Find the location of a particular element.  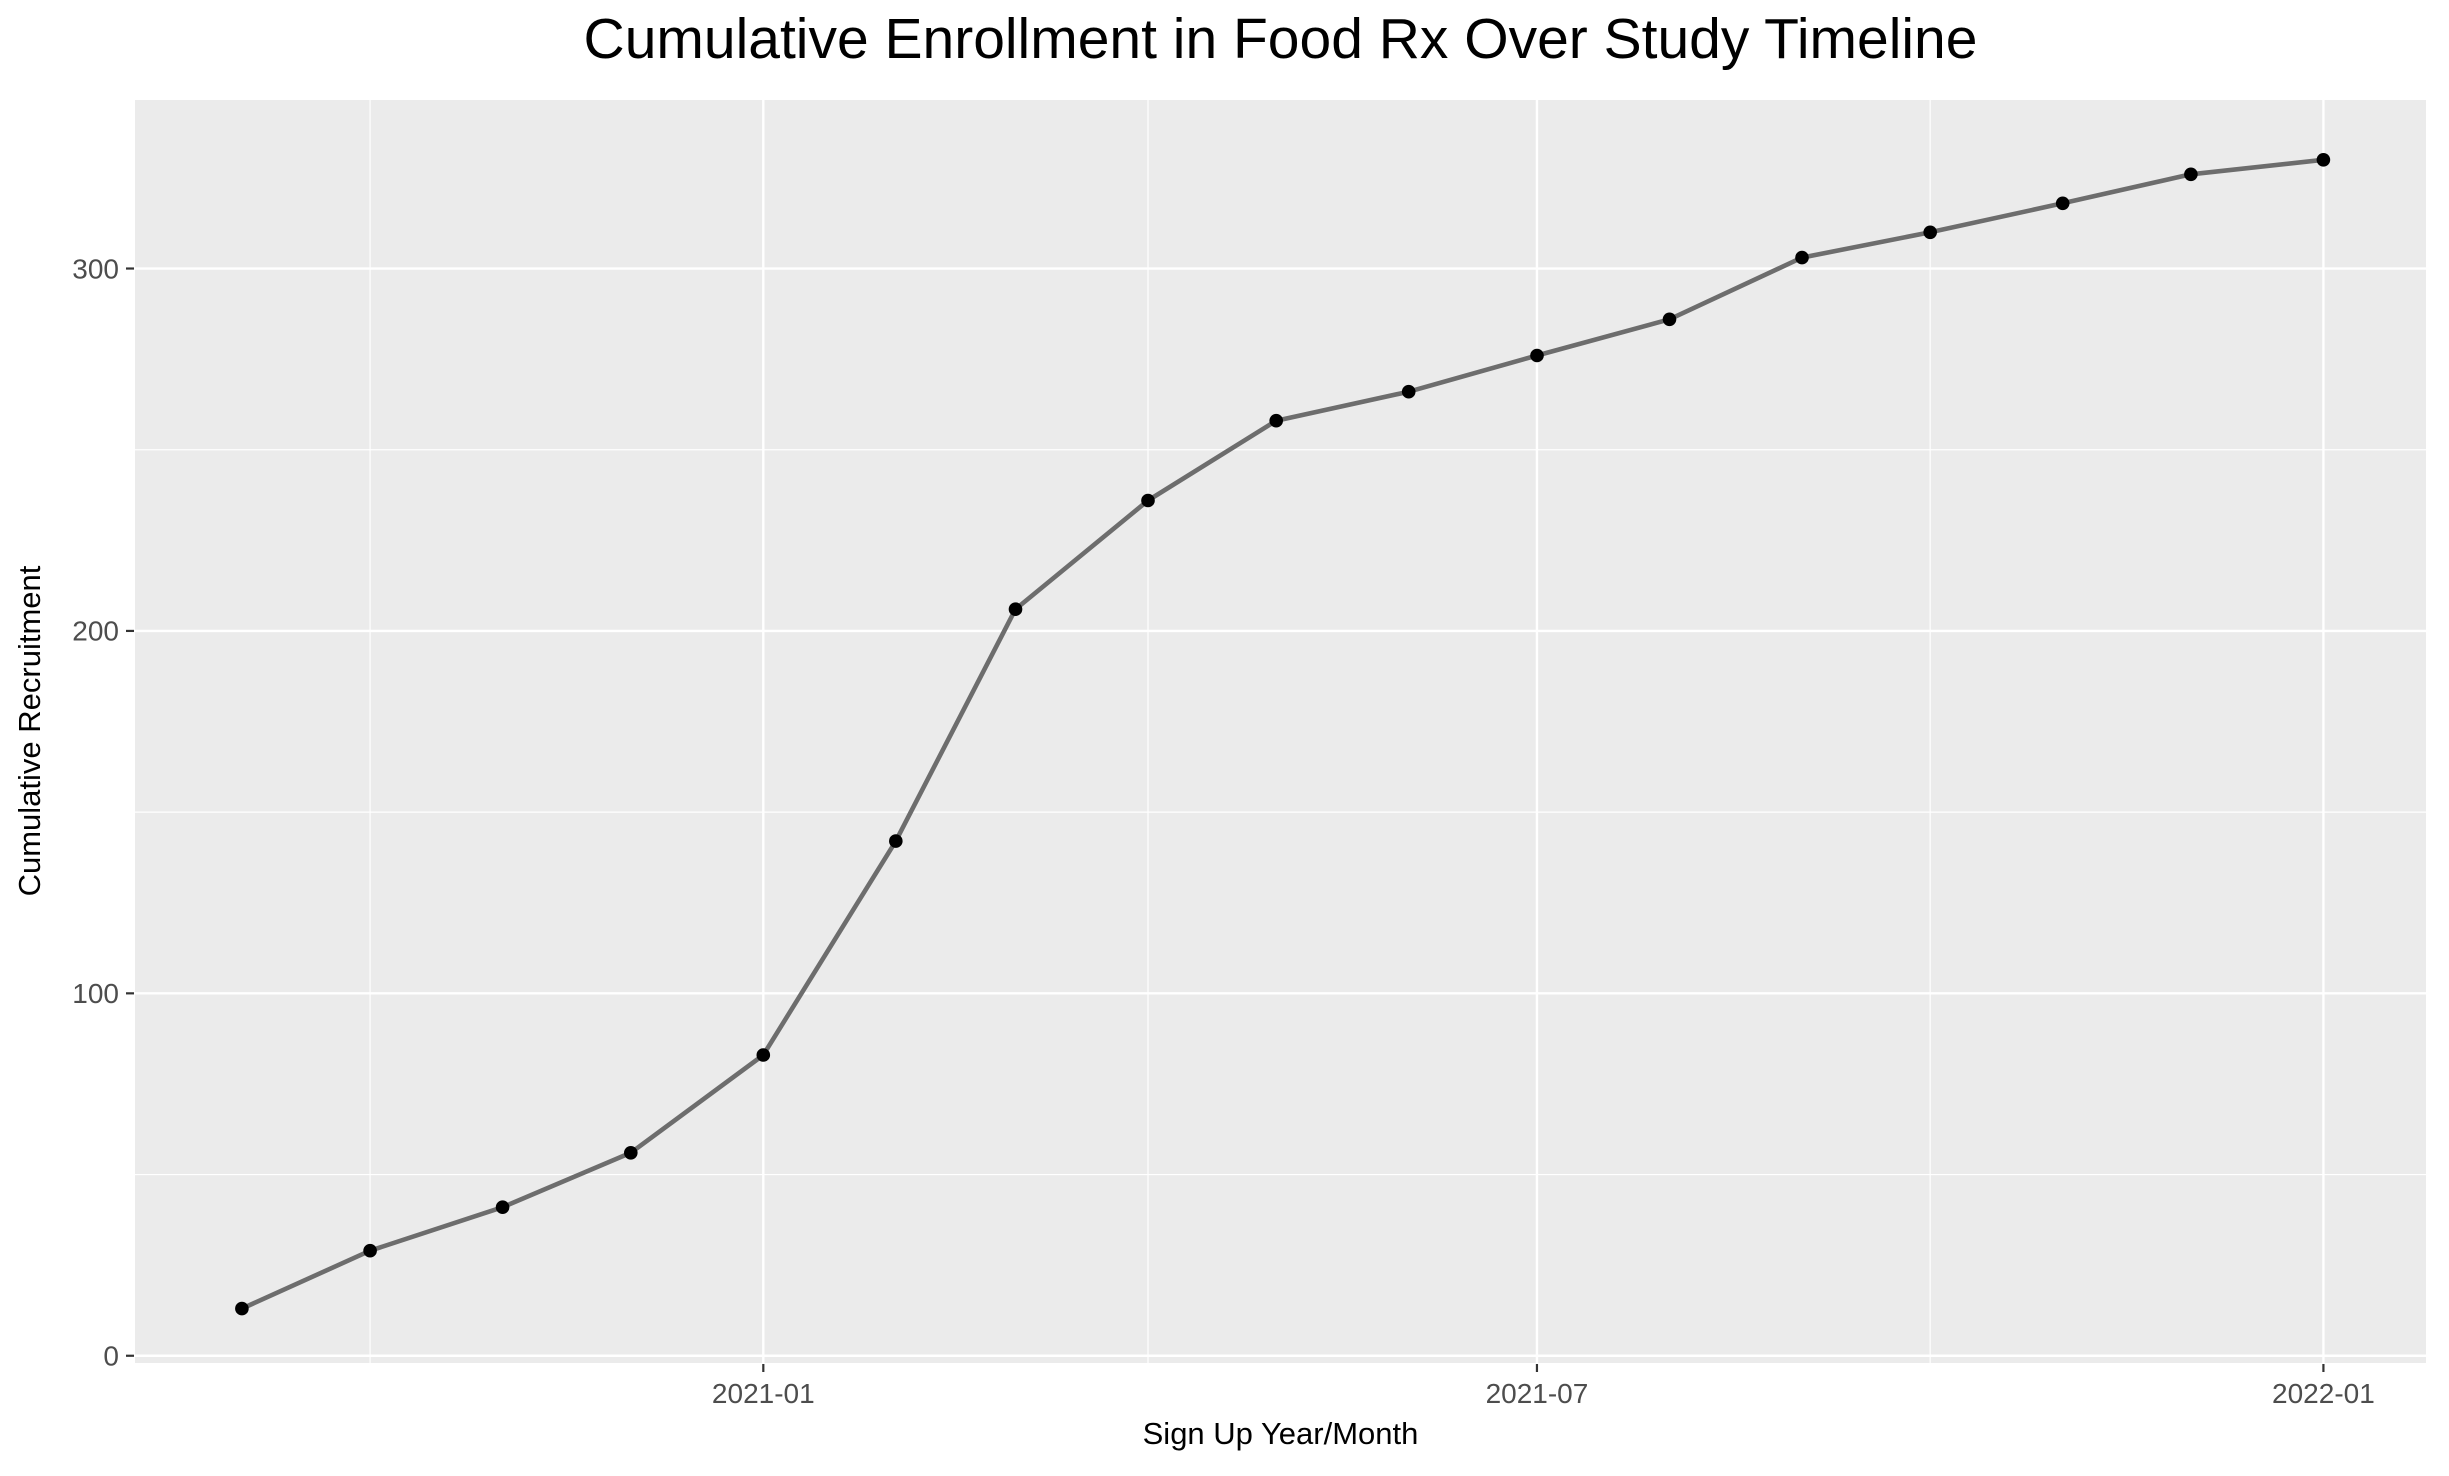

y-tick-label: 200 is located at coordinates (95, 631).